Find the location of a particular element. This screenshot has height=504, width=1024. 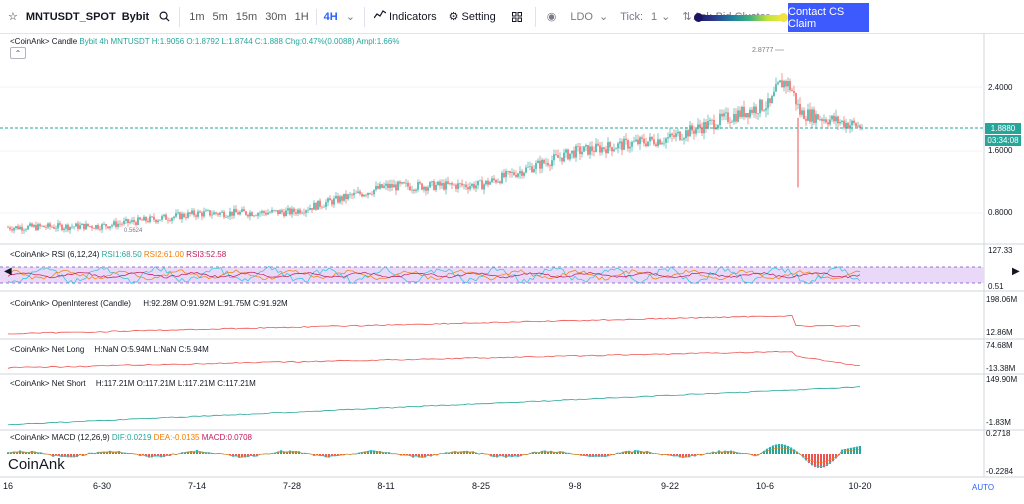

date-tick-label: 9-8 is located at coordinates (575, 486).